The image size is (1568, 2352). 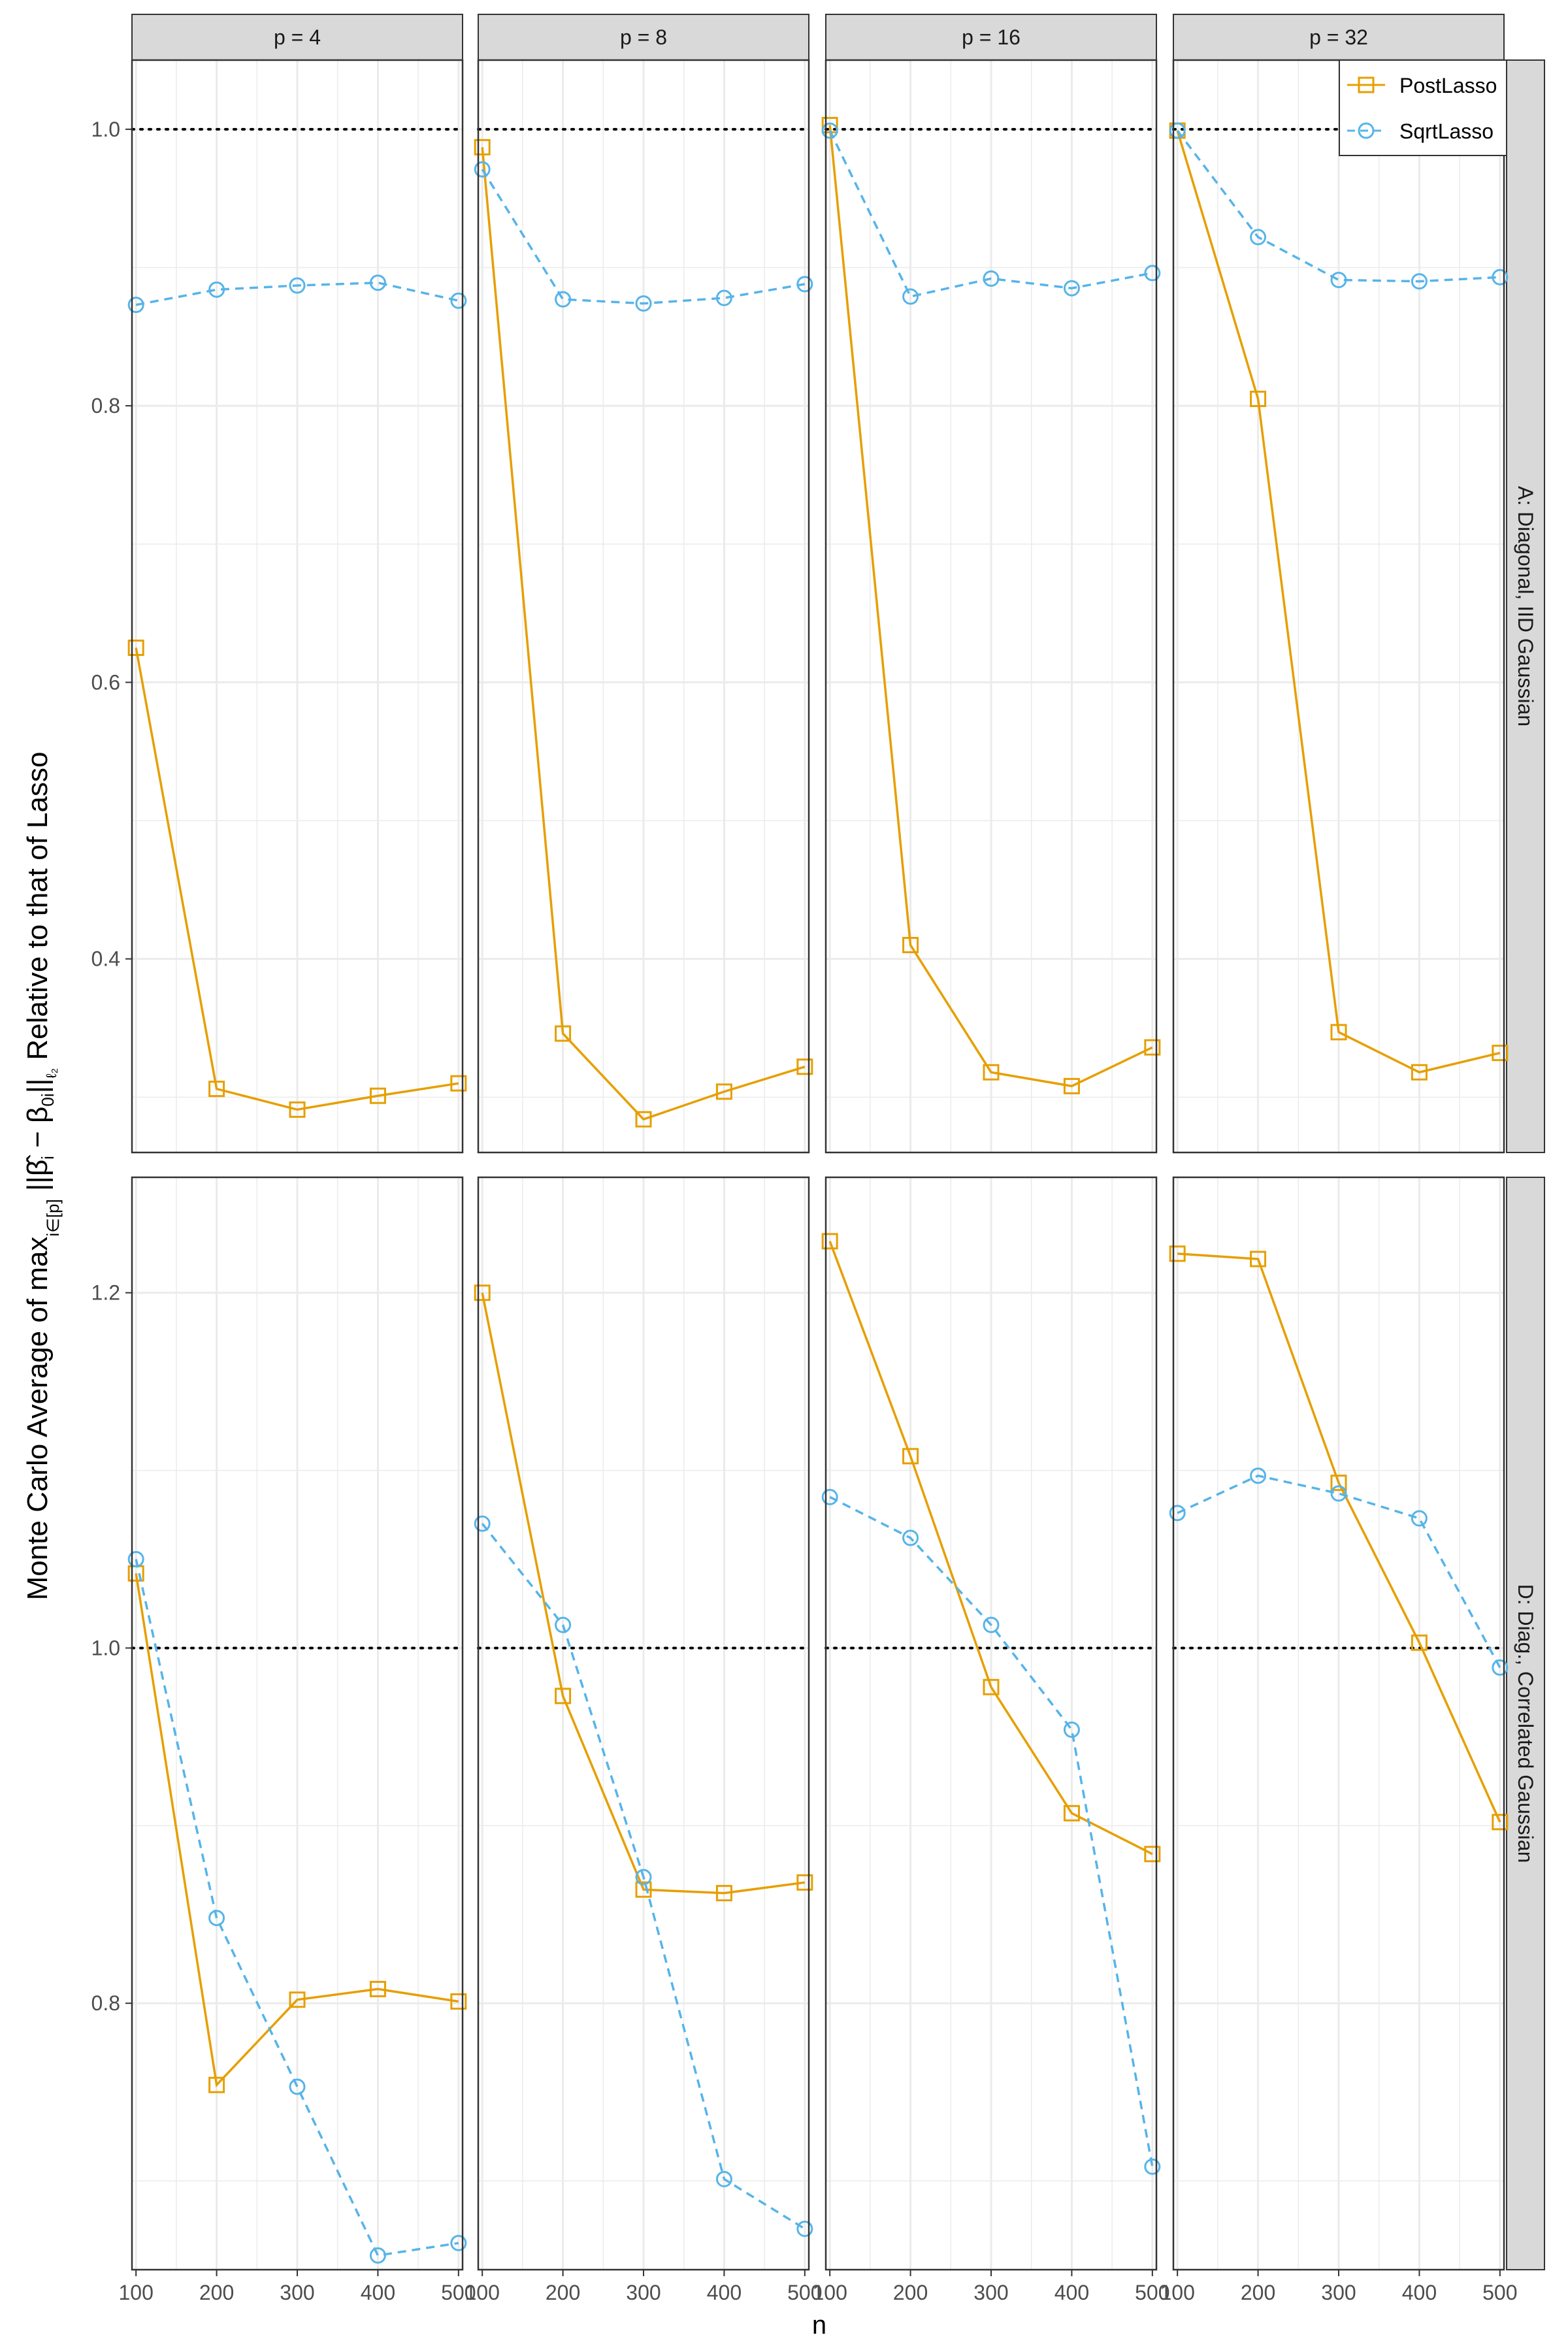 What do you see at coordinates (819, 2325) in the screenshot?
I see `x-axis-title: n` at bounding box center [819, 2325].